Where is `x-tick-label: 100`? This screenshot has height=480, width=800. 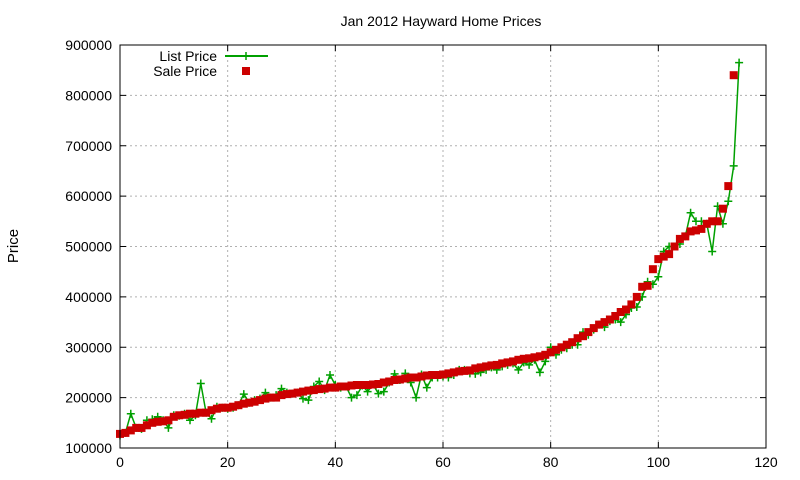 x-tick-label: 100 is located at coordinates (659, 462).